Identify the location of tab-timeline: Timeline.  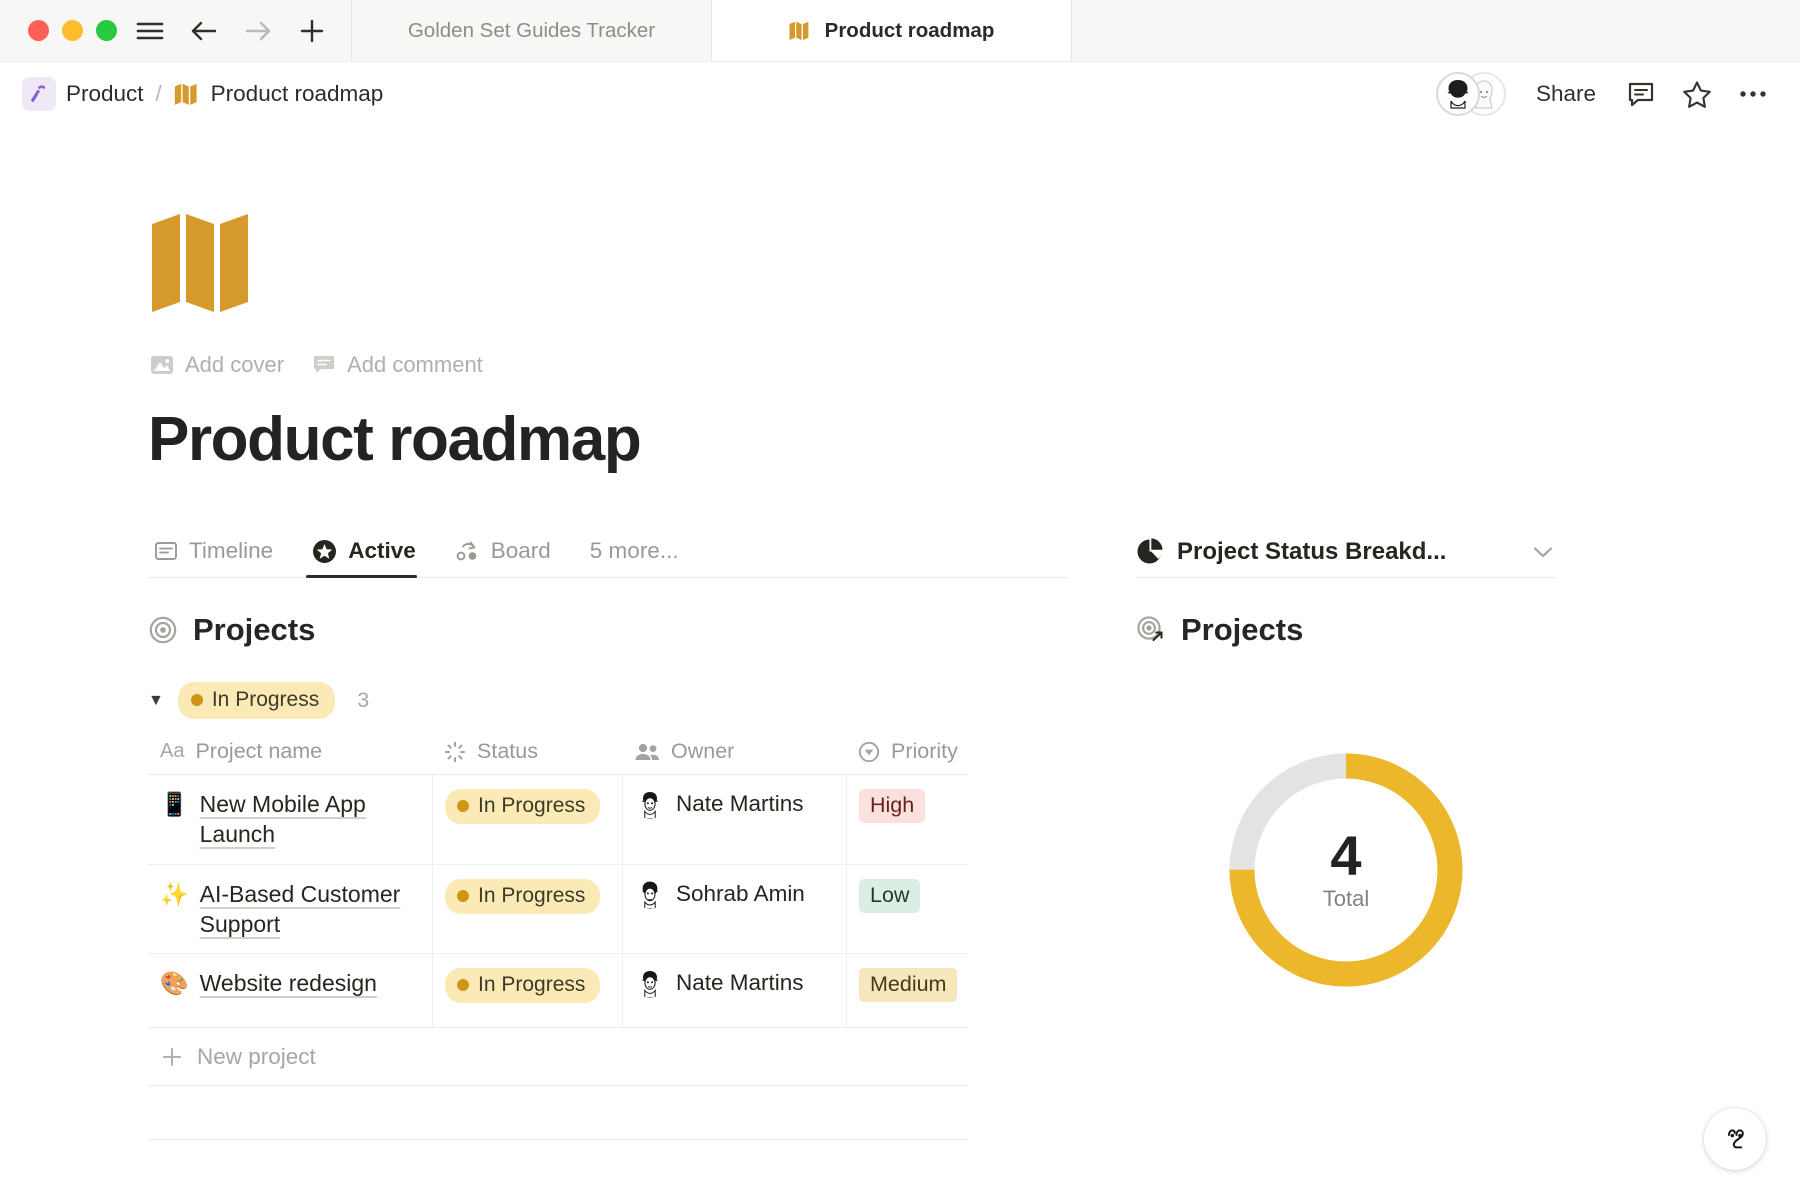
(219, 557).